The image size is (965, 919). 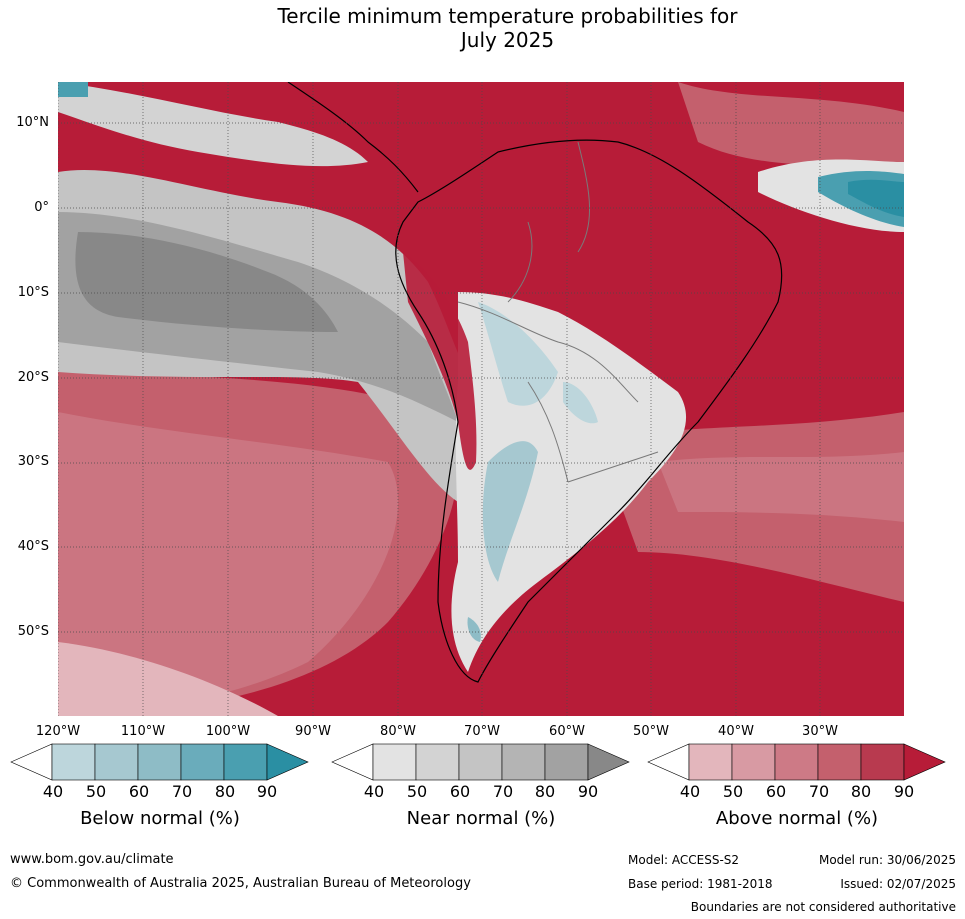 I want to click on above-tick-50: 50, so click(x=733, y=791).